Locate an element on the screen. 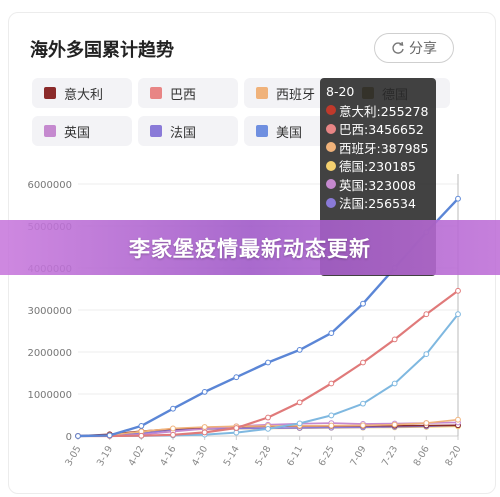  legend-label: 法国 is located at coordinates (183, 133).